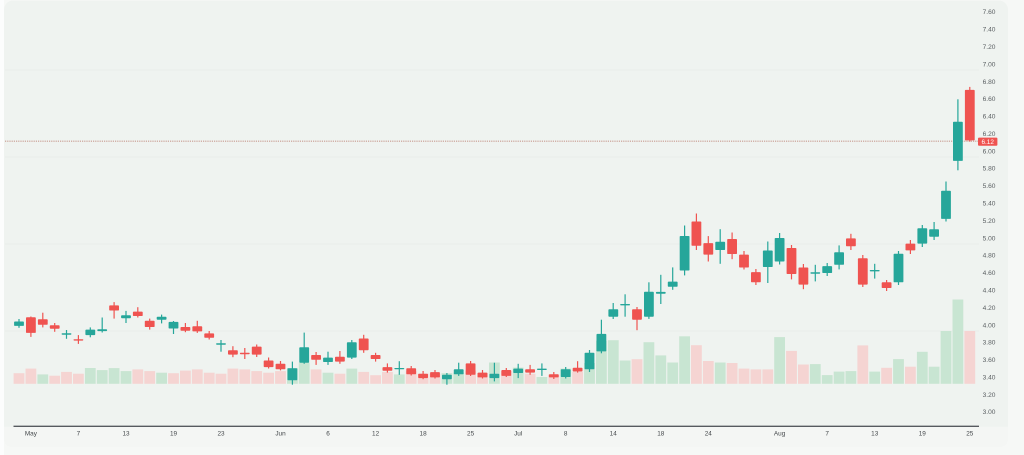  Describe the element at coordinates (989, 186) in the screenshot. I see `svg-text: 5.60` at that location.